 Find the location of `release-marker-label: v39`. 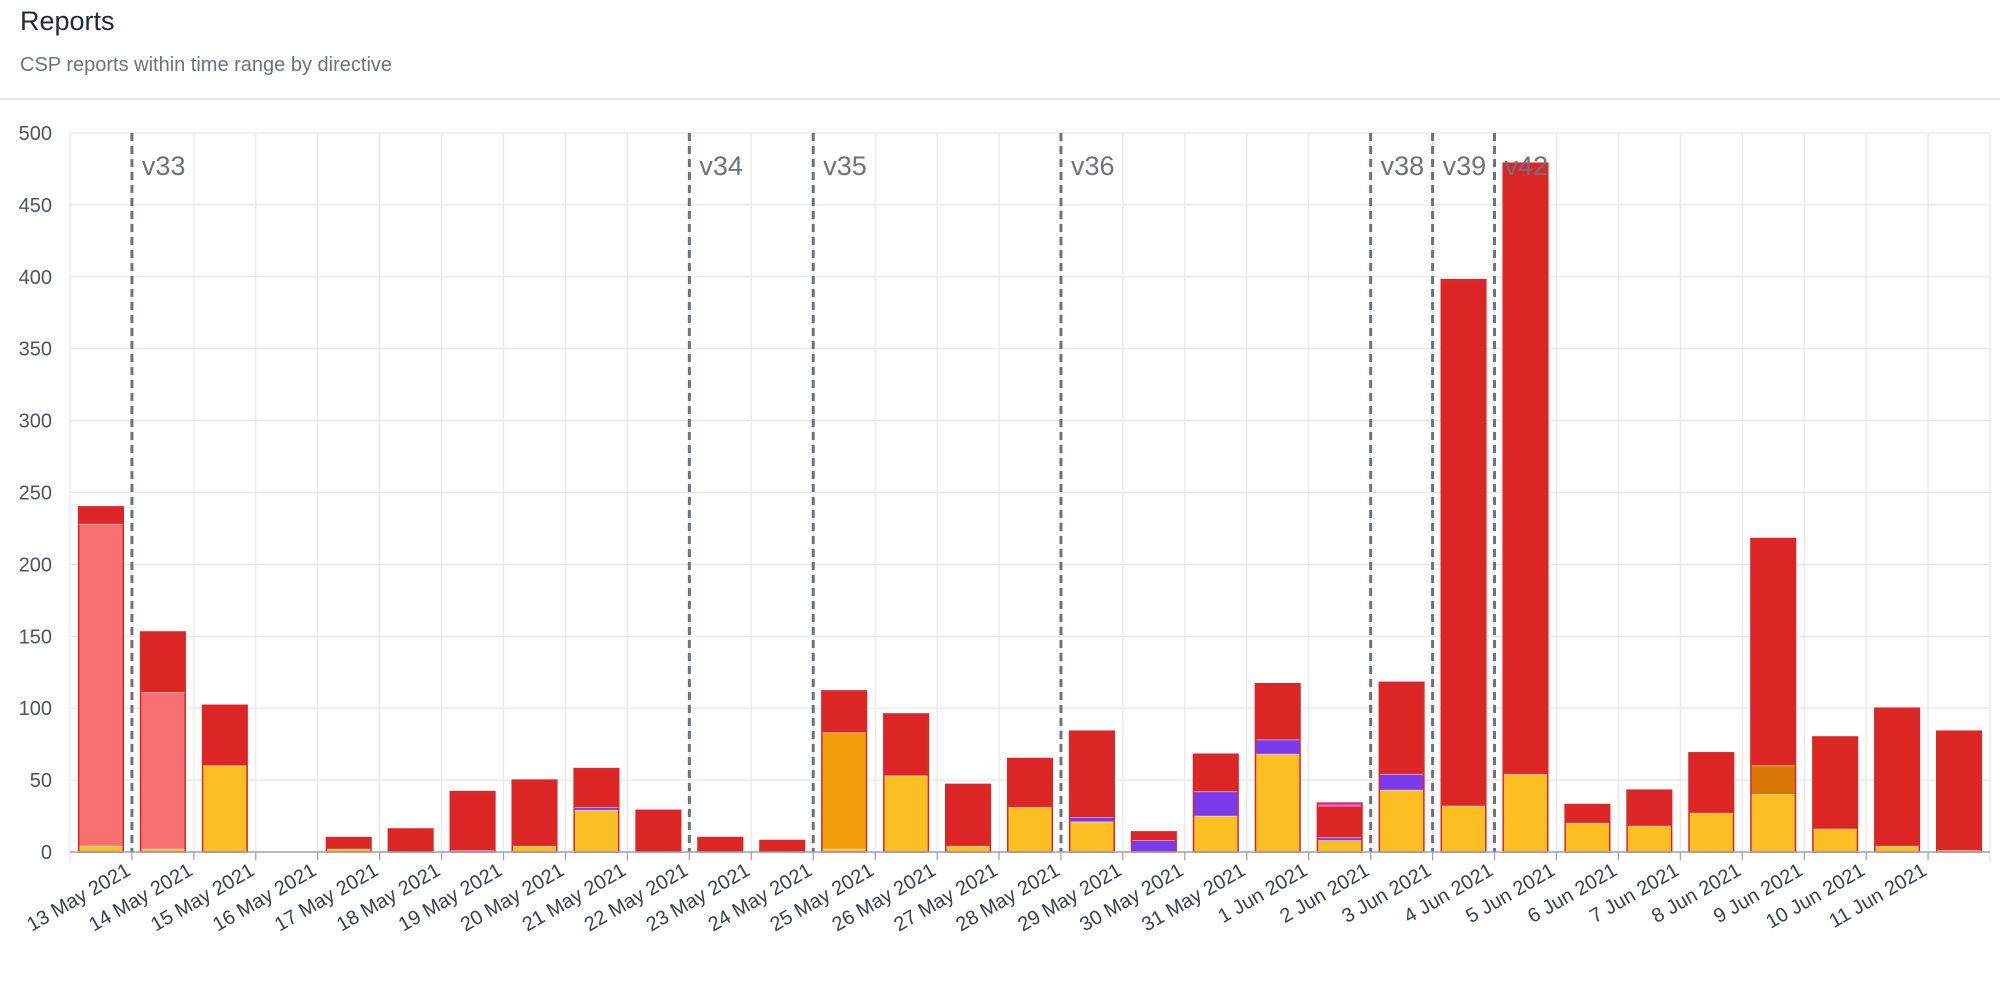

release-marker-label: v39 is located at coordinates (1465, 166).